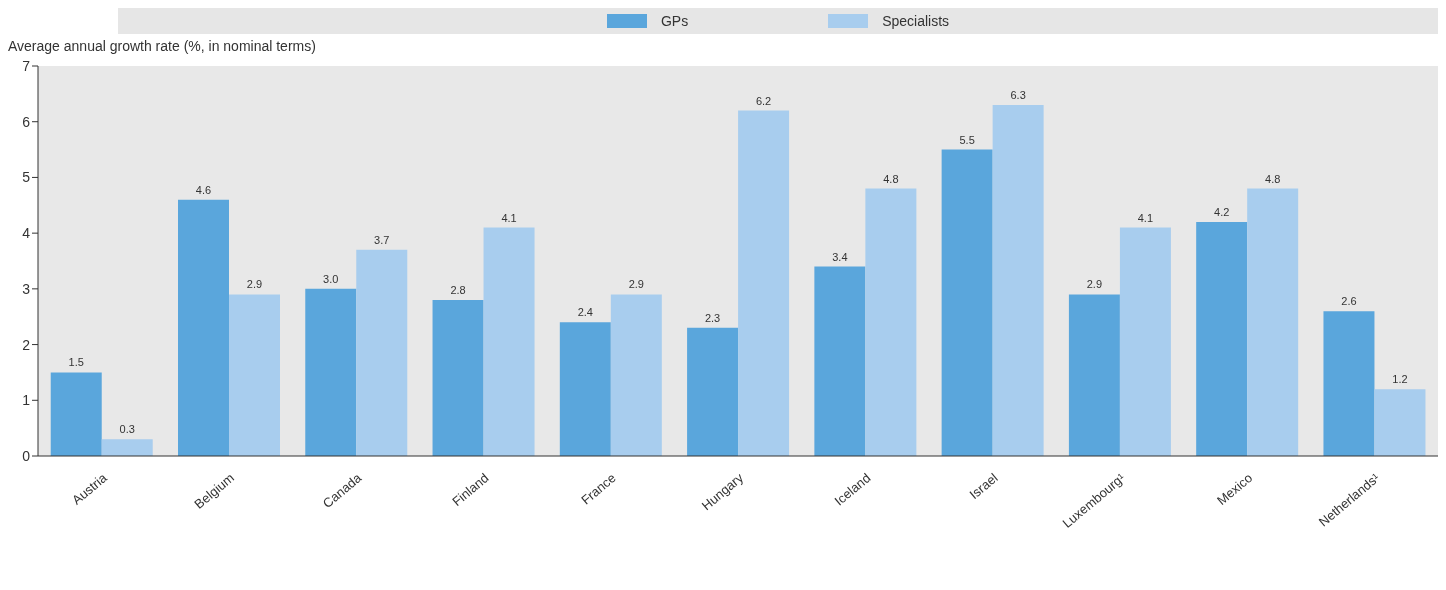 The width and height of the screenshot is (1446, 590). What do you see at coordinates (458, 290) in the screenshot?
I see `data-label: 2.8` at bounding box center [458, 290].